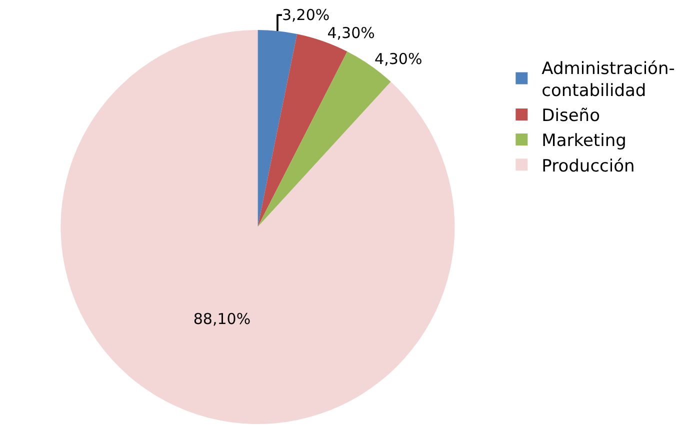 This screenshot has height=434, width=691. What do you see at coordinates (222, 319) in the screenshot?
I see `data-label: 88,10%` at bounding box center [222, 319].